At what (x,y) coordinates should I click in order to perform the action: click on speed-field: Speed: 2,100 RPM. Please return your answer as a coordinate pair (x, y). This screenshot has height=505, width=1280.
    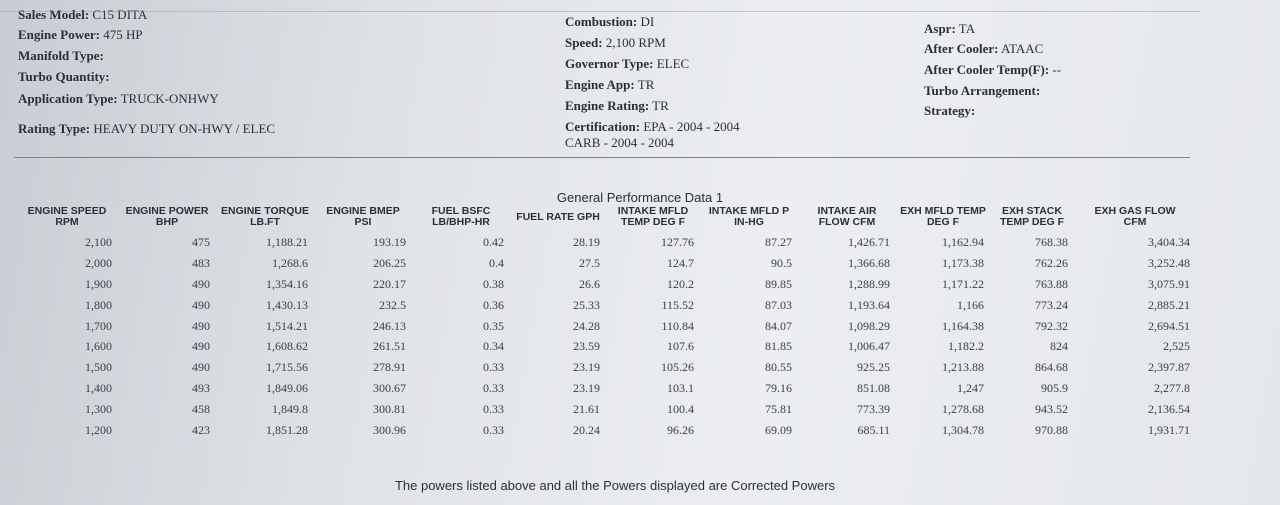
    Looking at the image, I should click on (615, 42).